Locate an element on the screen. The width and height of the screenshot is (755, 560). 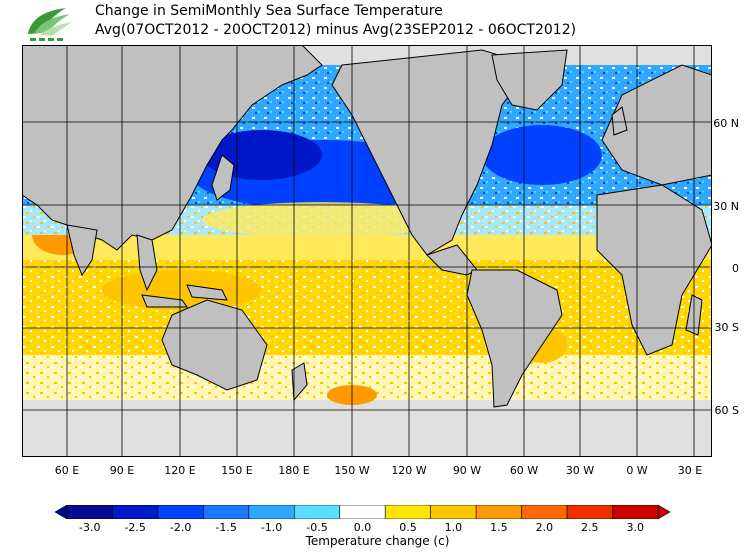
lat-label-60s: 60 S is located at coordinates (726, 410).